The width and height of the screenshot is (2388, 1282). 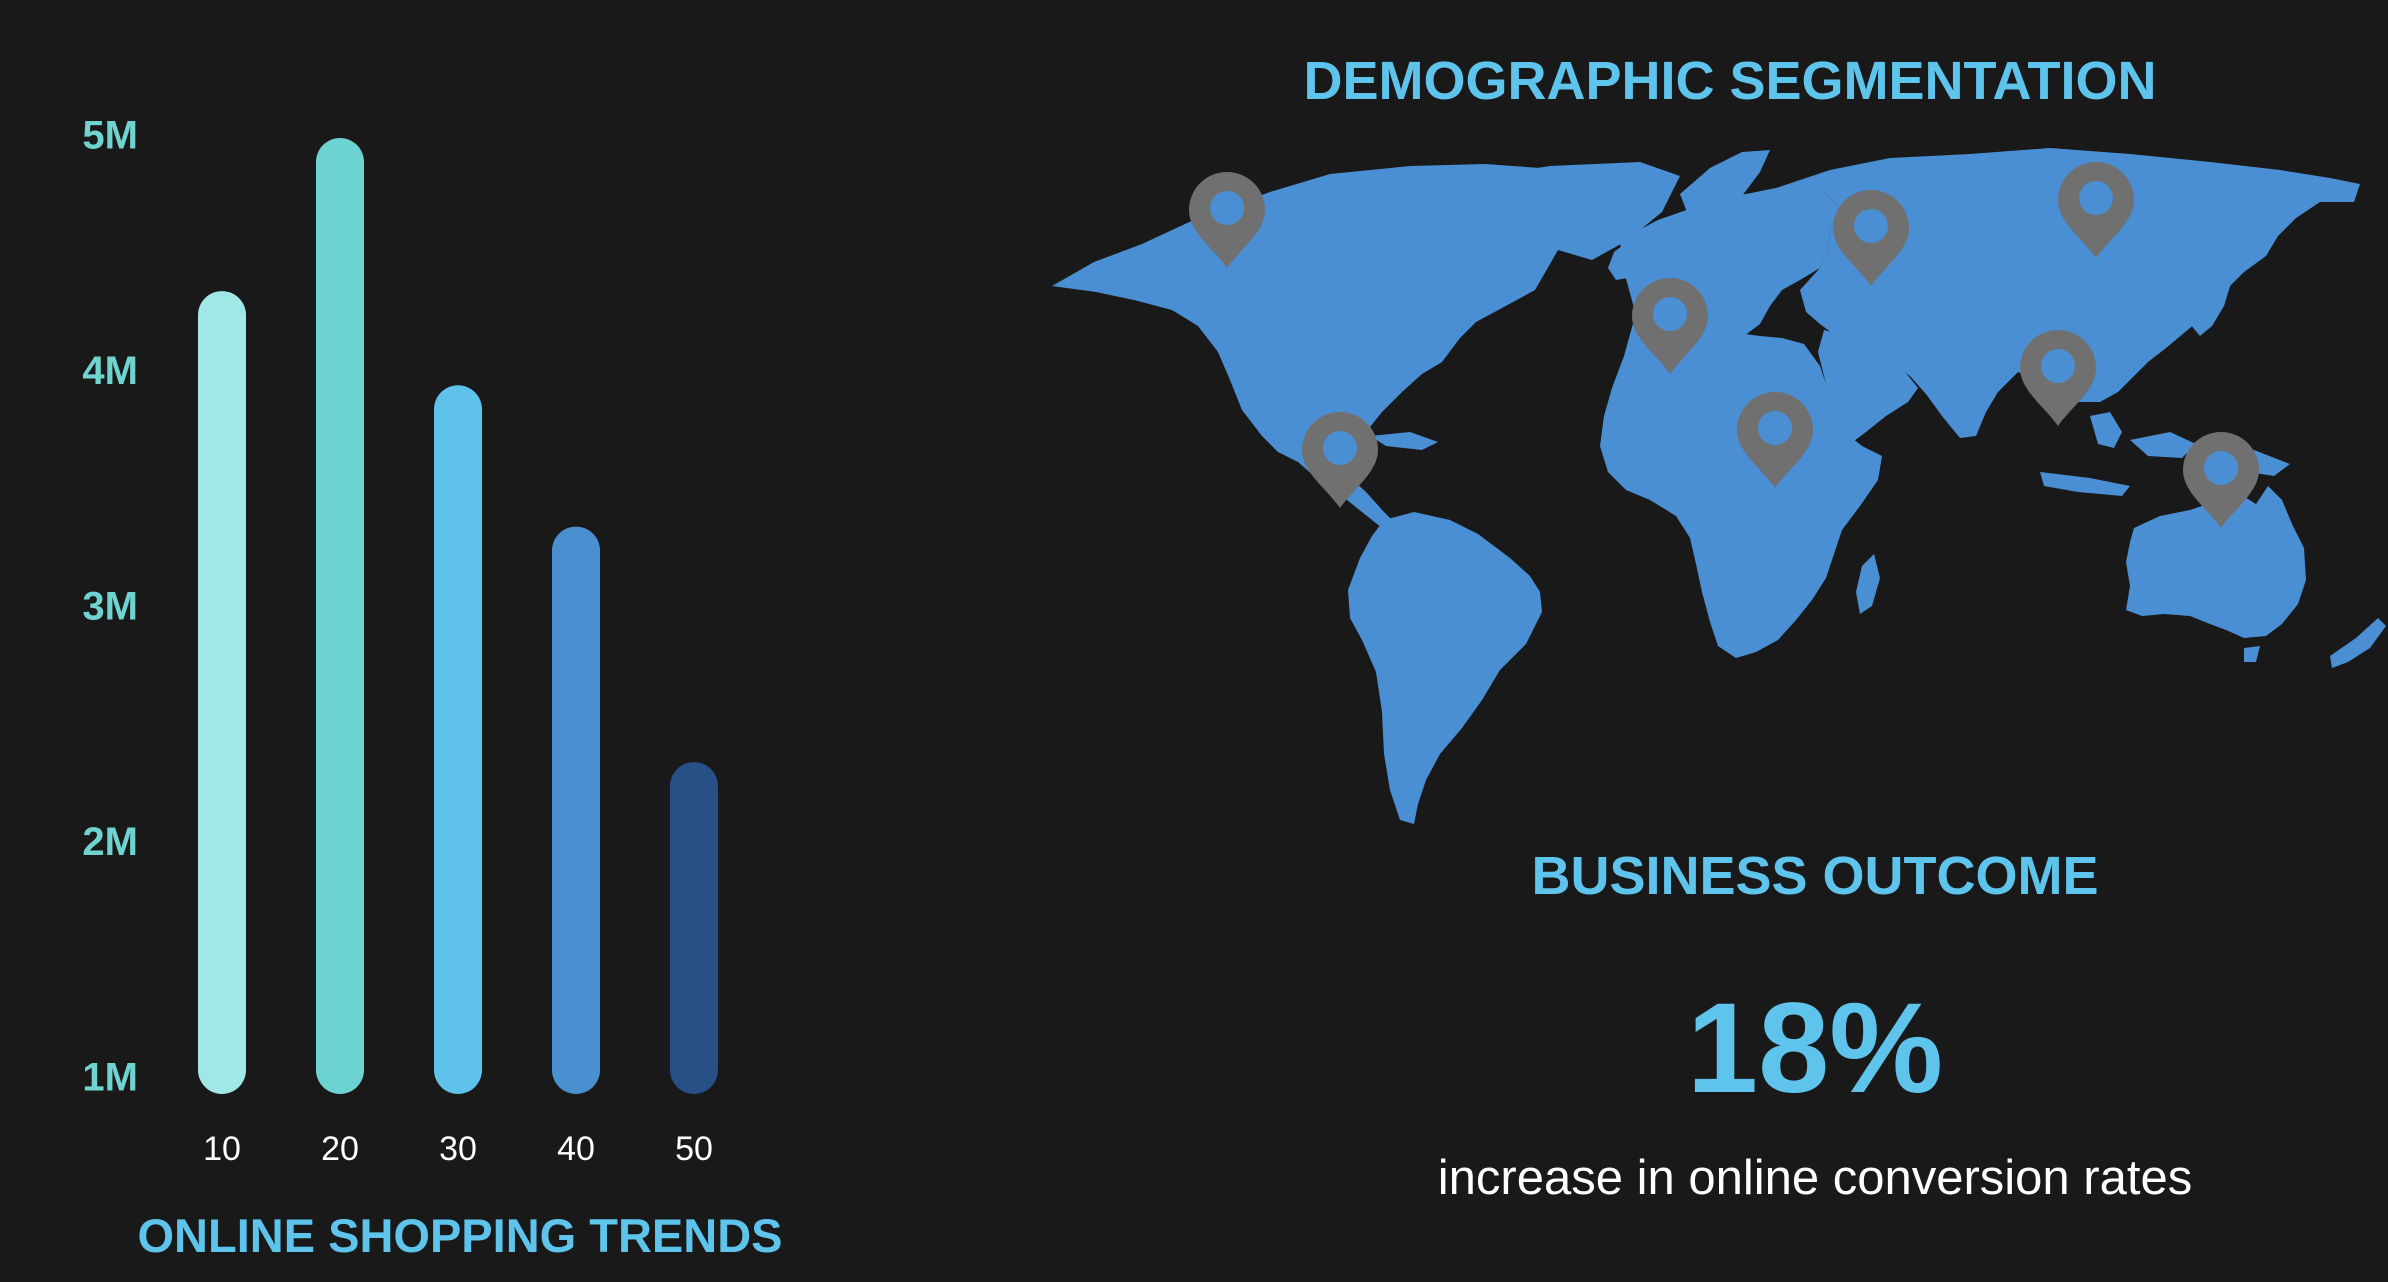 I want to click on x-tick-label: 20, so click(x=340, y=1149).